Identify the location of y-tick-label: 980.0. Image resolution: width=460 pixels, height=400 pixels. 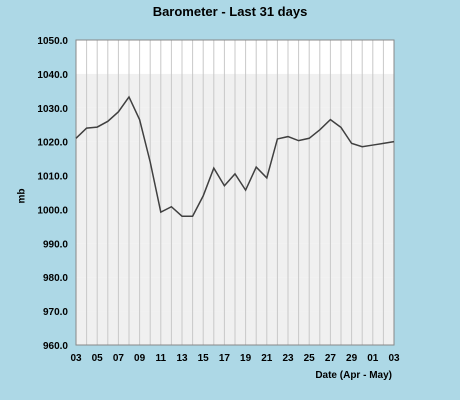
(55, 278).